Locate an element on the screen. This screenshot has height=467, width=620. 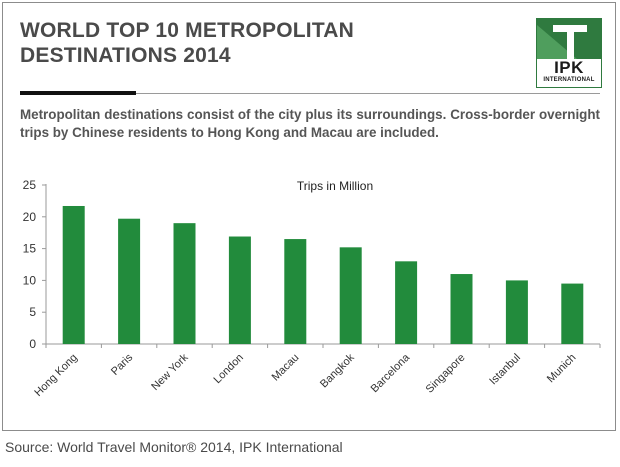
chart-title: Trips in Million is located at coordinates (335, 186).